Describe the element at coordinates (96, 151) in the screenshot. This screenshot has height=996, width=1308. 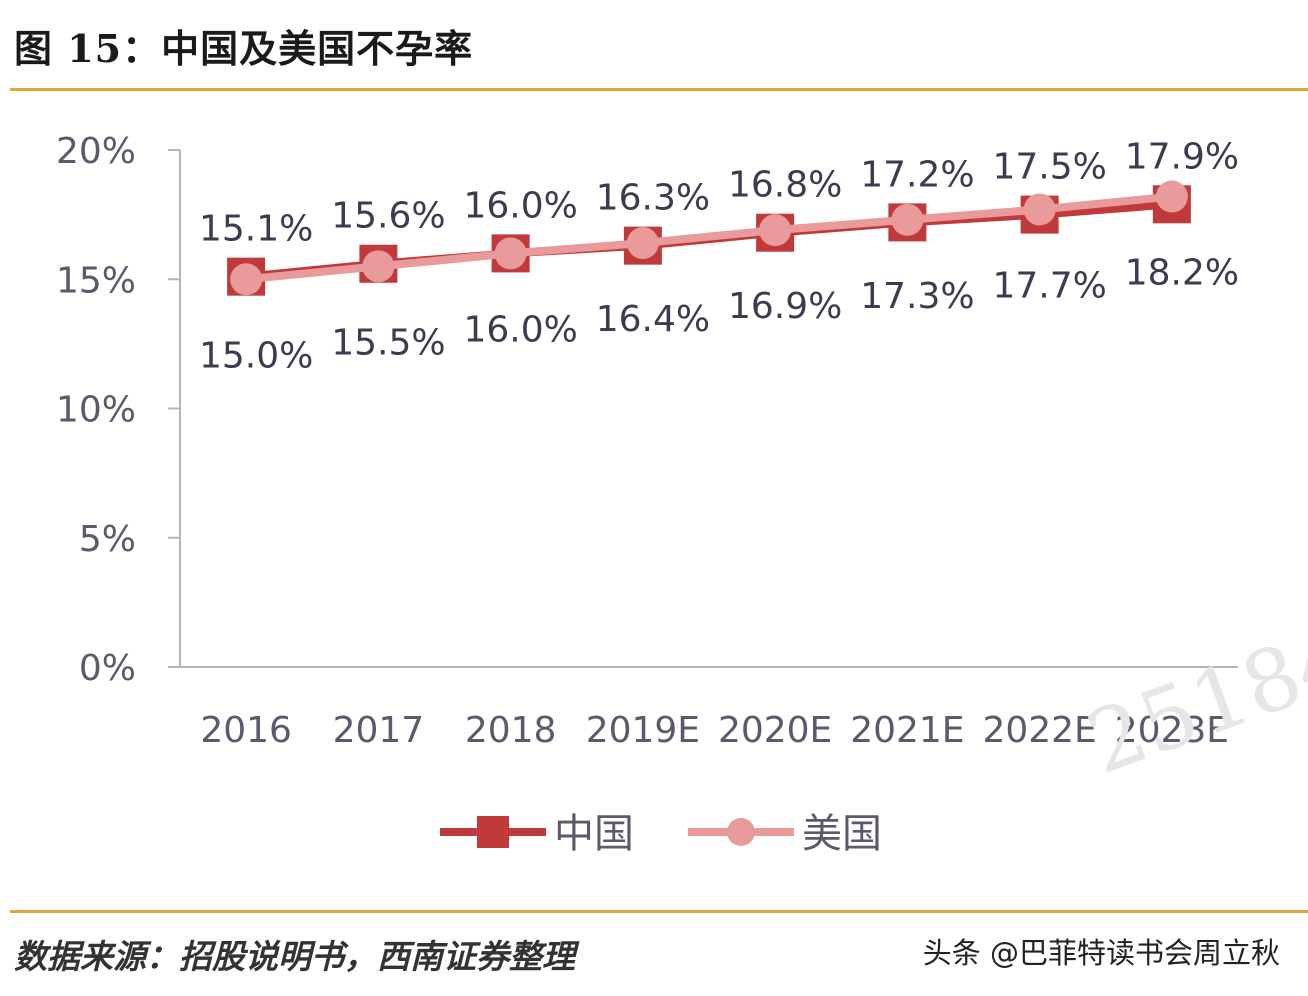
I see `y-tick-label: 20%` at that location.